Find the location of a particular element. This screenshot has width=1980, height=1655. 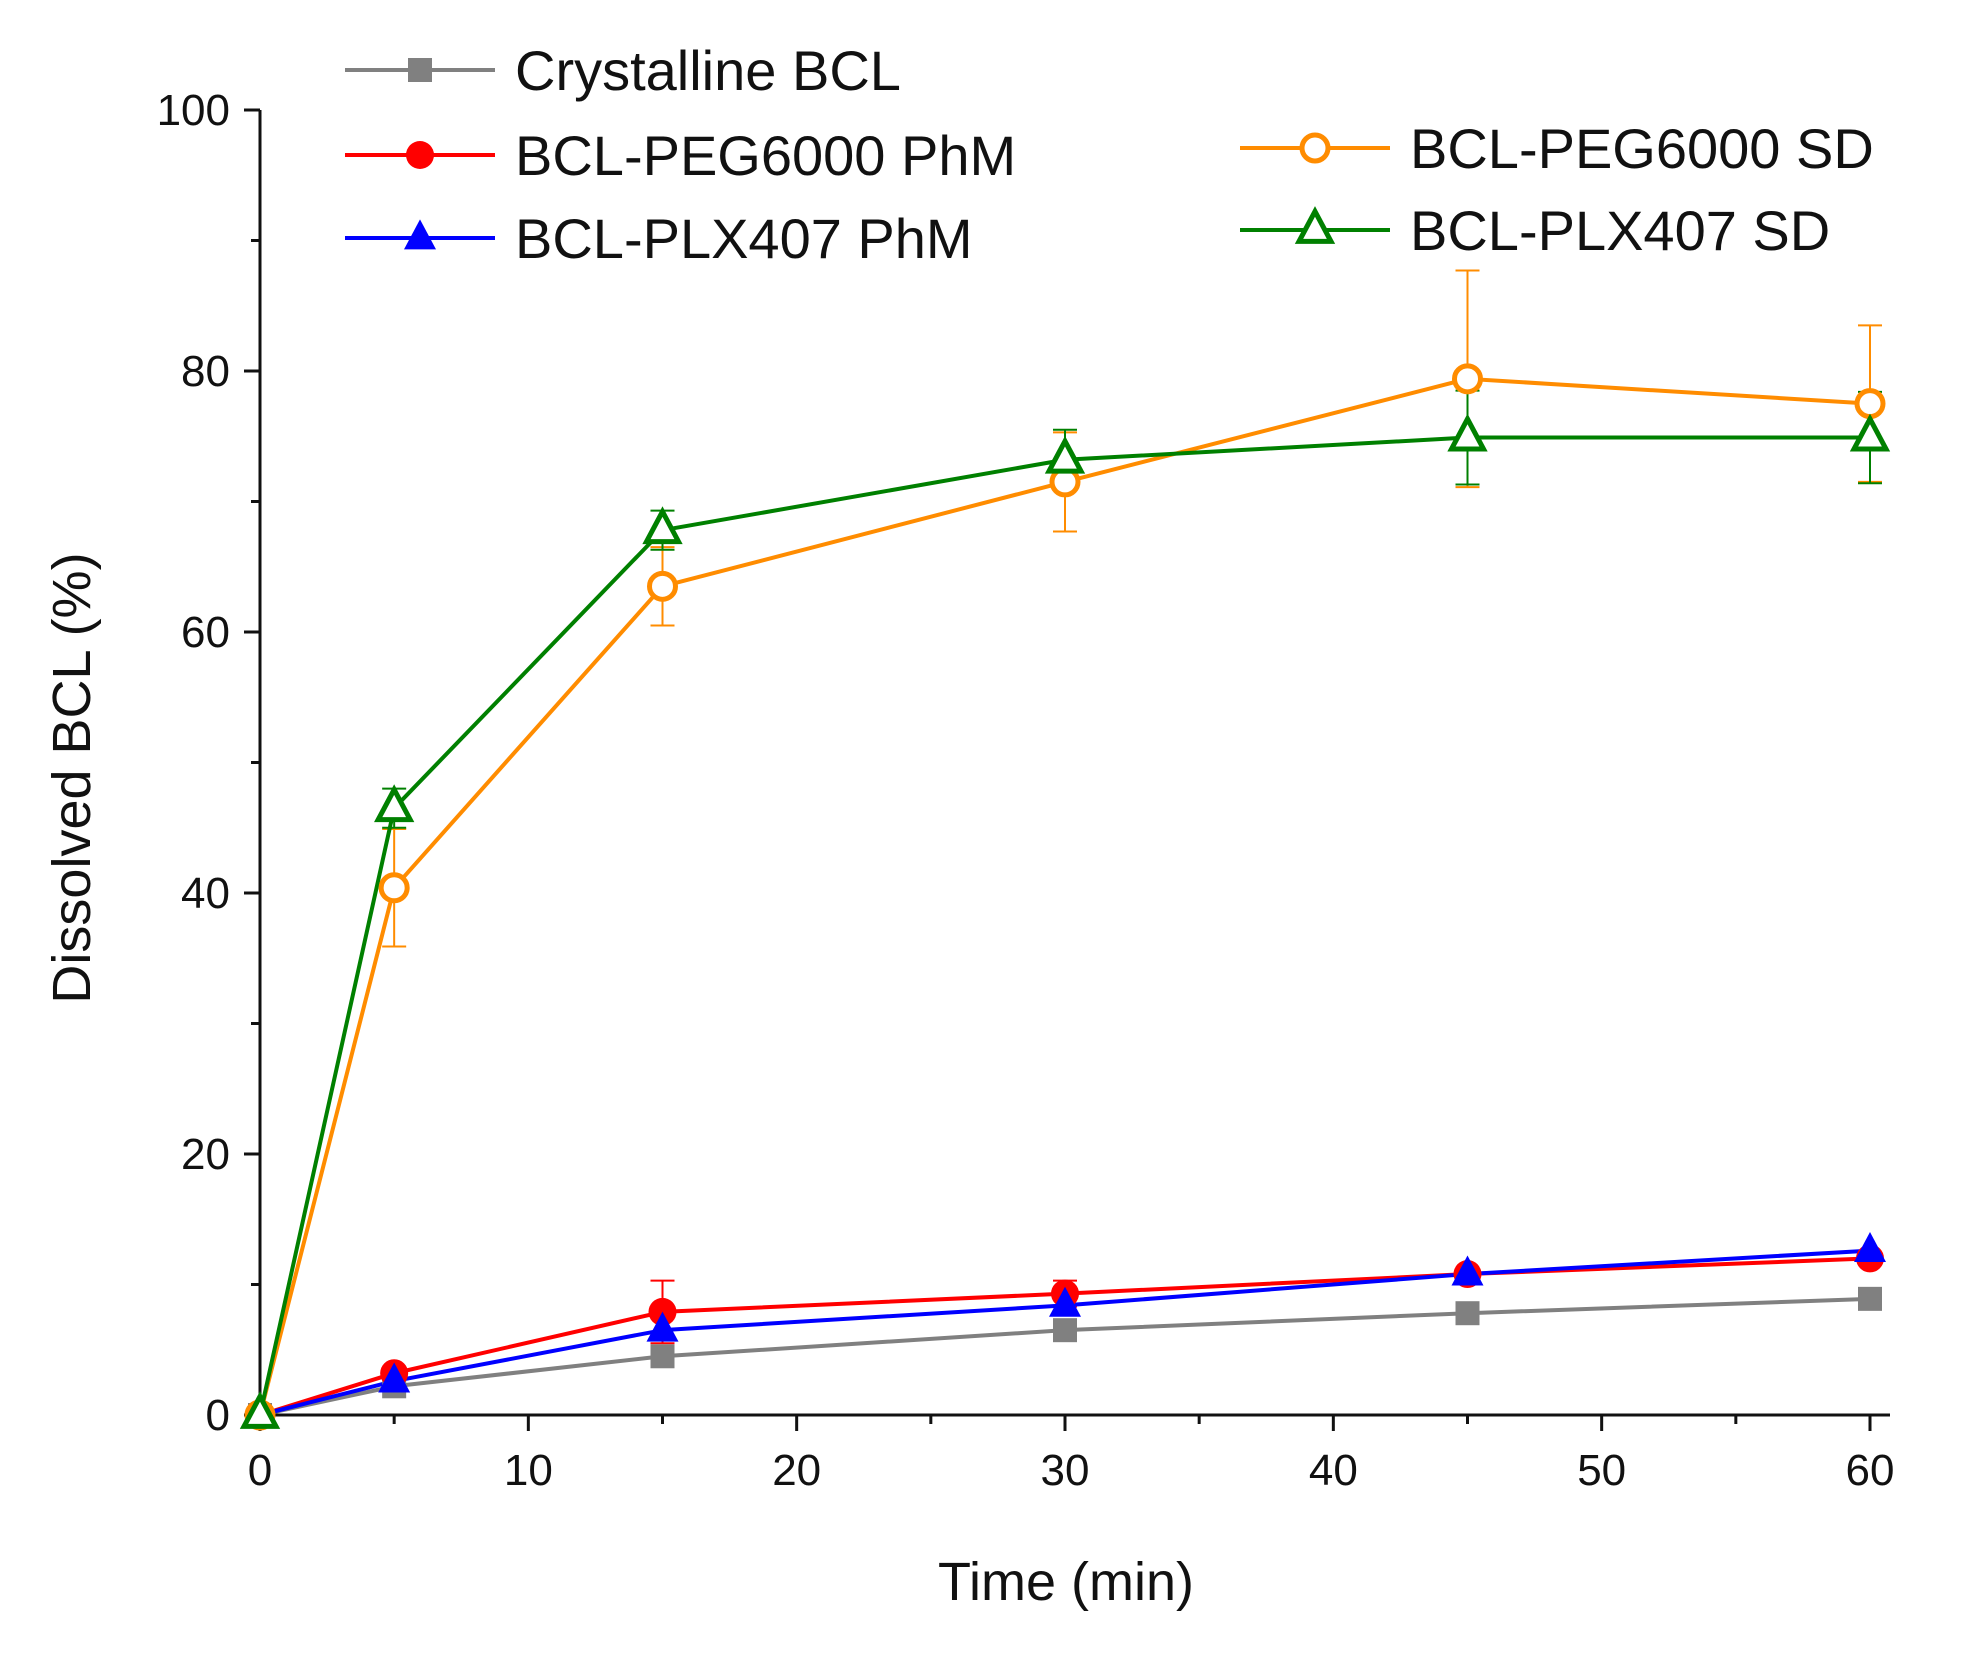

y-tick-label: 80 is located at coordinates (205, 371).